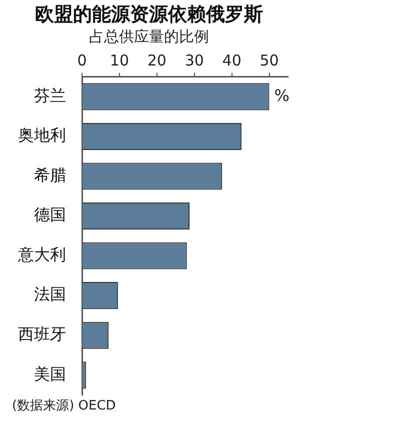 This screenshot has height=425, width=400. What do you see at coordinates (156, 61) in the screenshot?
I see `x-tick-label: 20` at bounding box center [156, 61].